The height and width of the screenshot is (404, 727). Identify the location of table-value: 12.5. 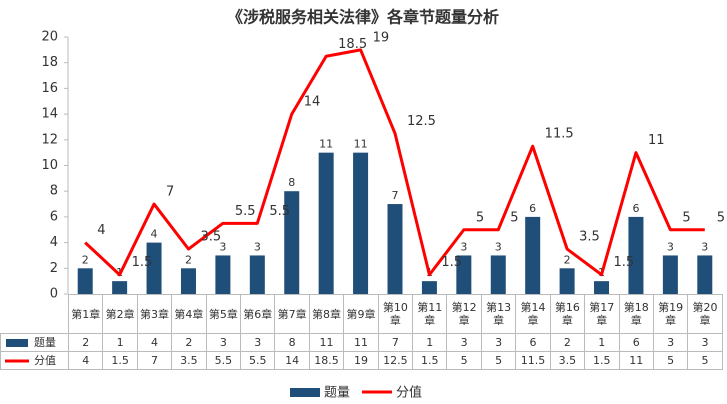
(395, 360).